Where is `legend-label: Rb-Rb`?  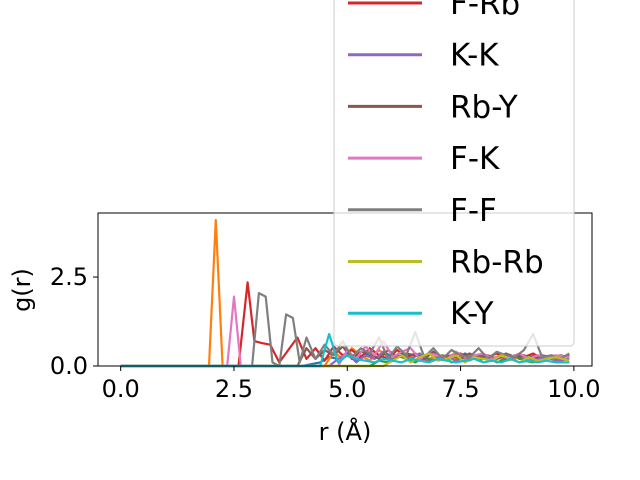
legend-label: Rb-Rb is located at coordinates (497, 263).